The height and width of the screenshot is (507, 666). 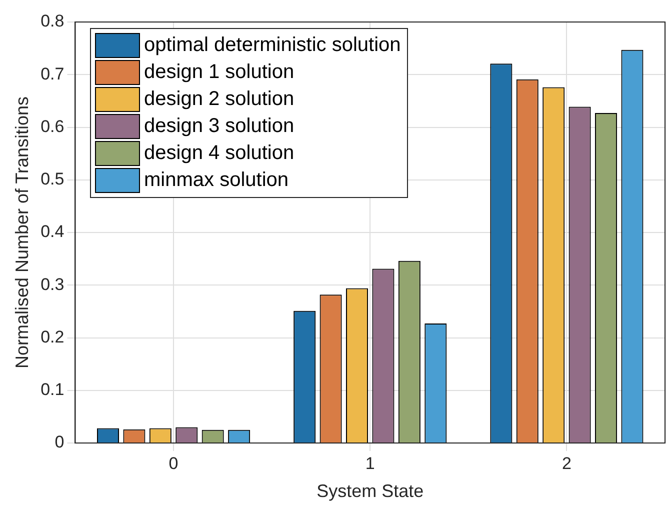 I want to click on legend-label: design 4 solution, so click(x=219, y=153).